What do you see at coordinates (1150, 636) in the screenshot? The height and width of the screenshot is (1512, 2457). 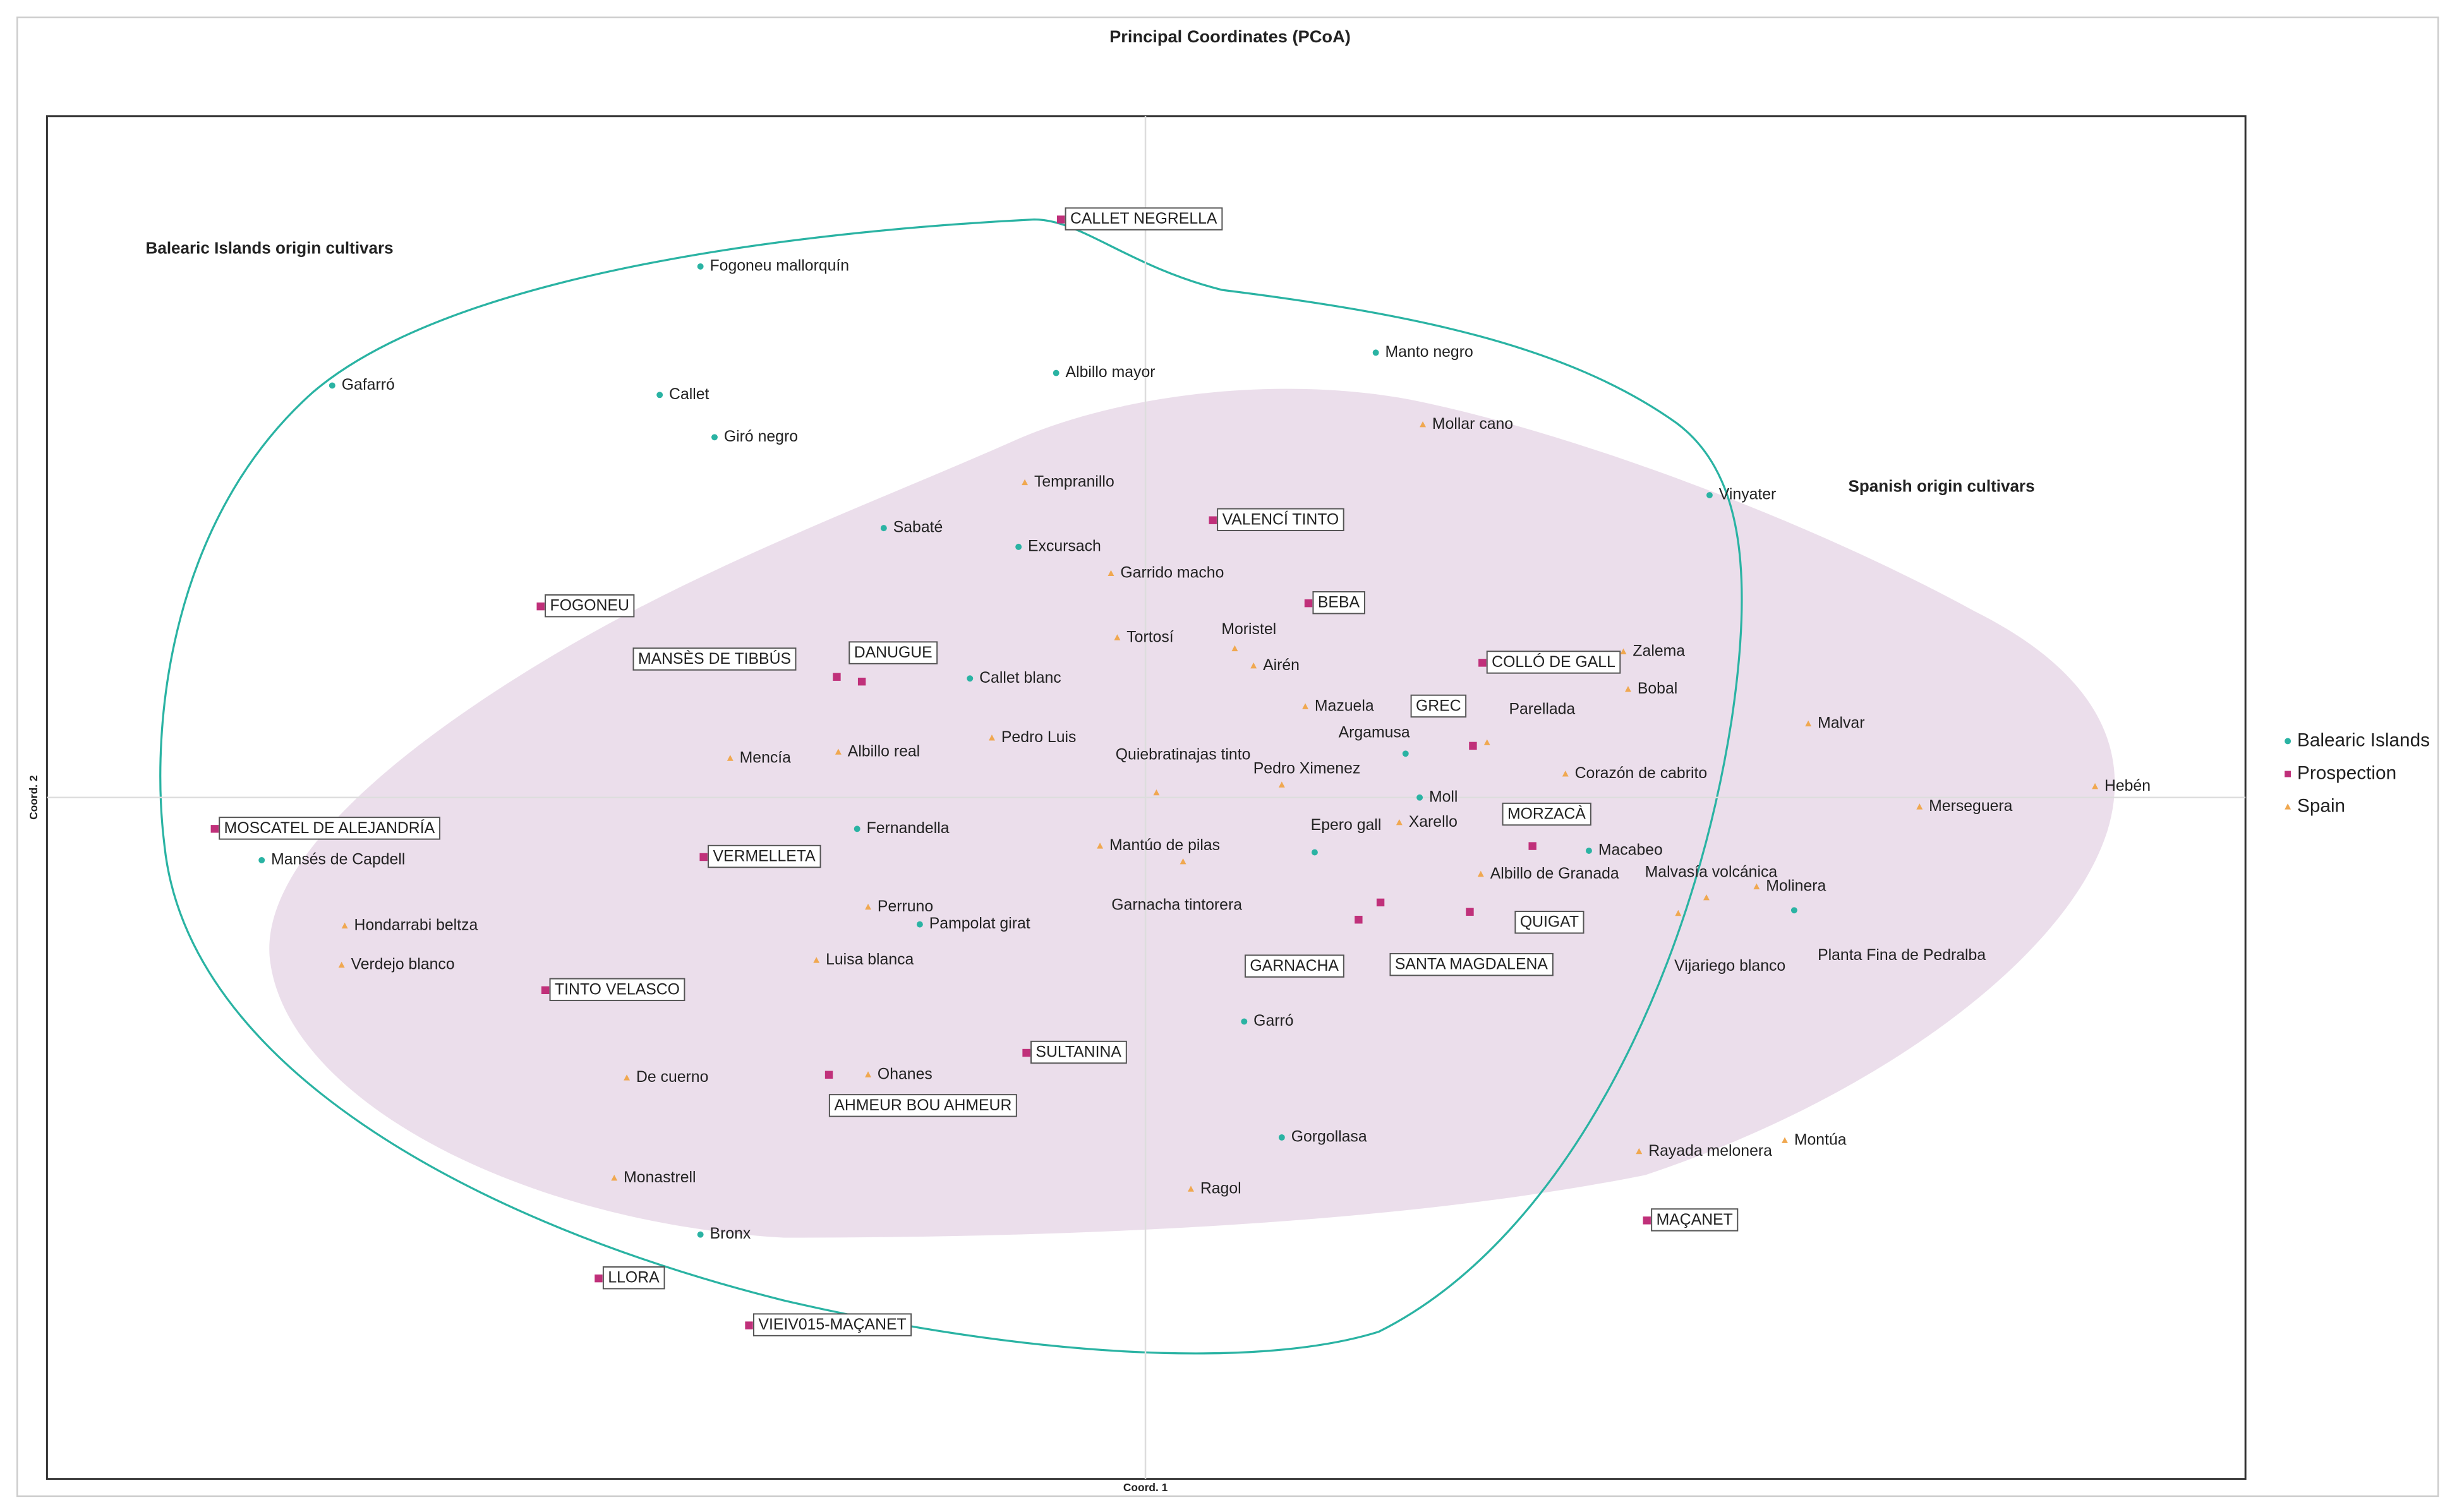 I see `point-label: Tortosí` at bounding box center [1150, 636].